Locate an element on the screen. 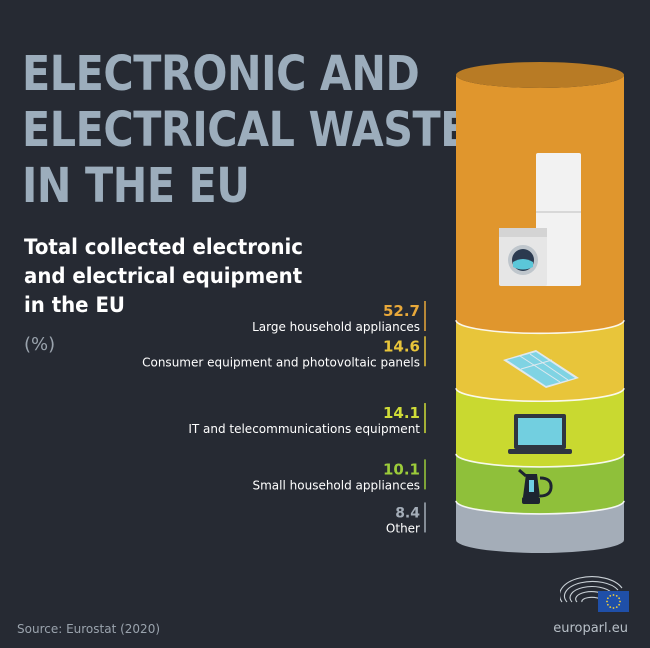  kettle-icon is located at coordinates (535, 486).